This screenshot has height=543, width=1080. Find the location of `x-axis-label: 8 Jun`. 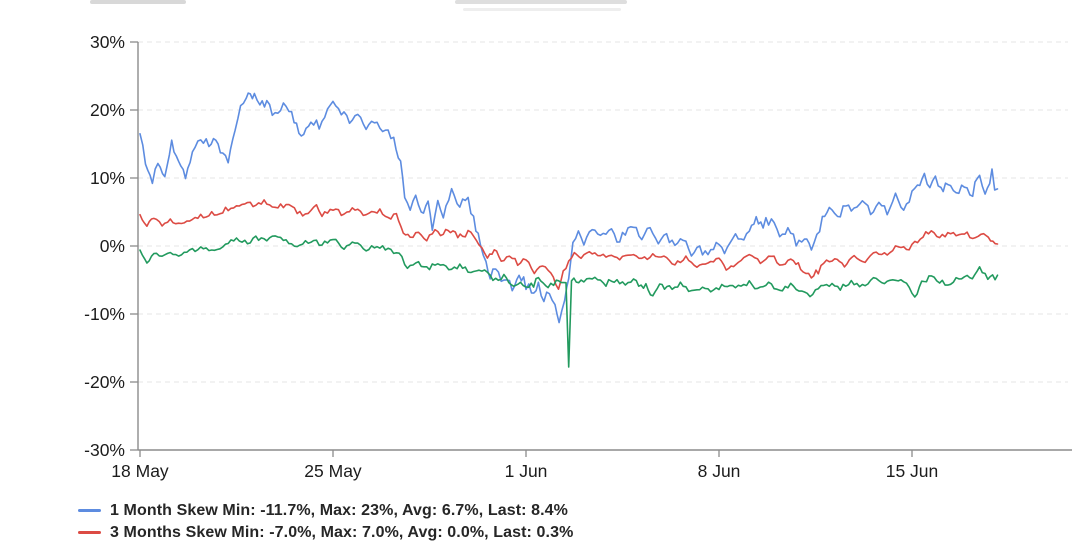

x-axis-label: 8 Jun is located at coordinates (719, 471).